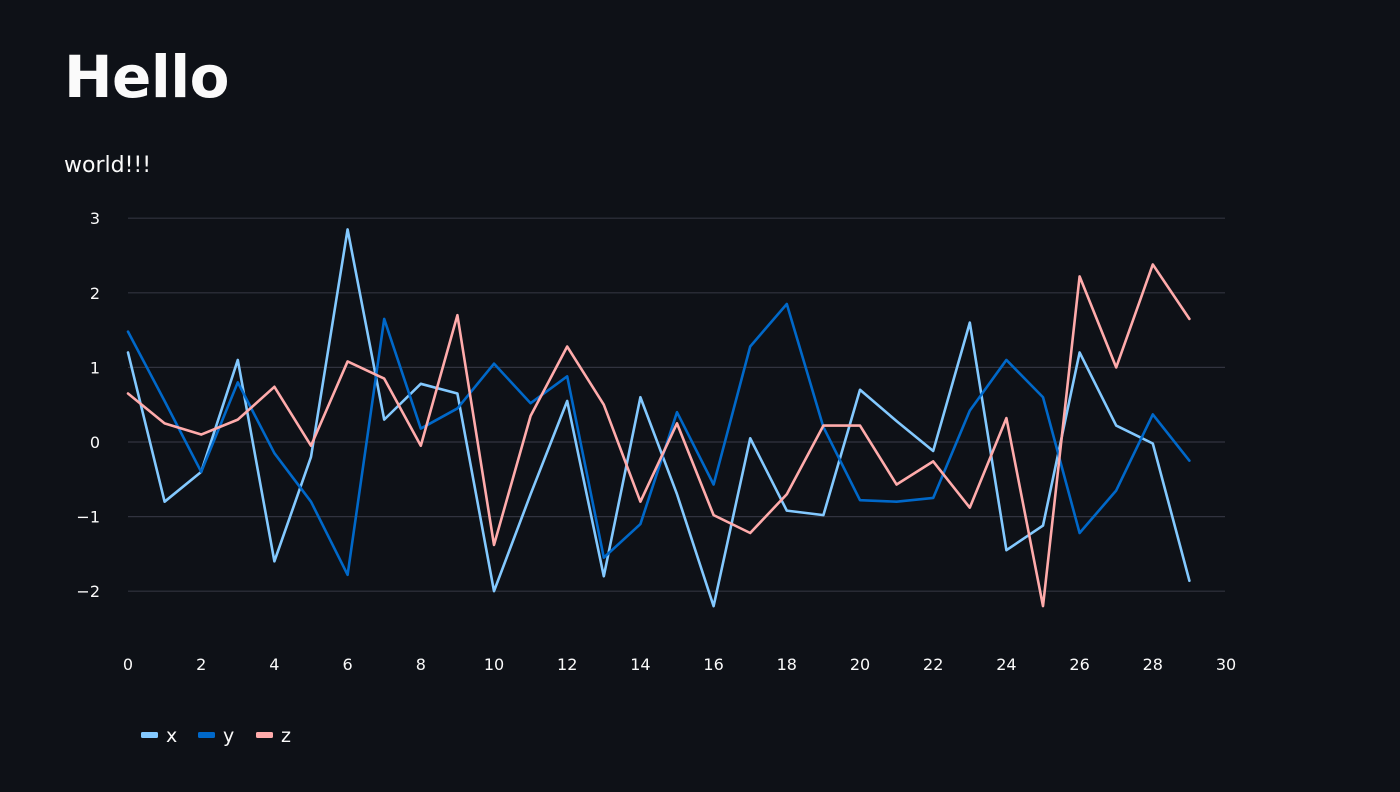  What do you see at coordinates (171, 736) in the screenshot?
I see `legend-label: x` at bounding box center [171, 736].